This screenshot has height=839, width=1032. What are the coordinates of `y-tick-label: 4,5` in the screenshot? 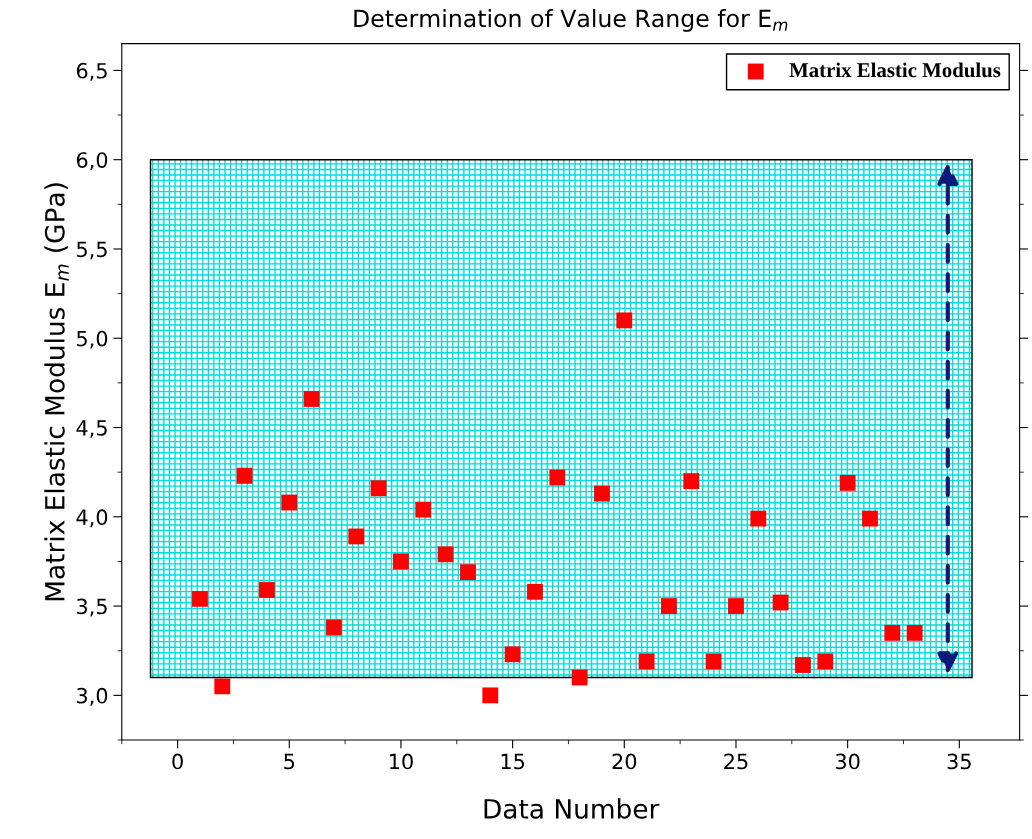 It's located at (91, 429).